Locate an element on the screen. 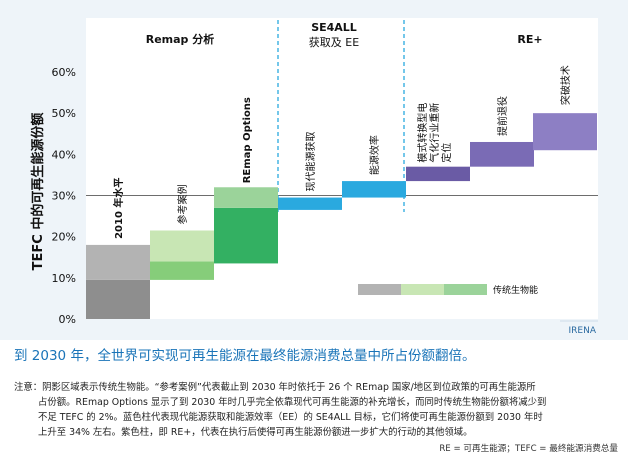 This screenshot has height=459, width=628. y-tick-label: 40% is located at coordinates (64, 154).